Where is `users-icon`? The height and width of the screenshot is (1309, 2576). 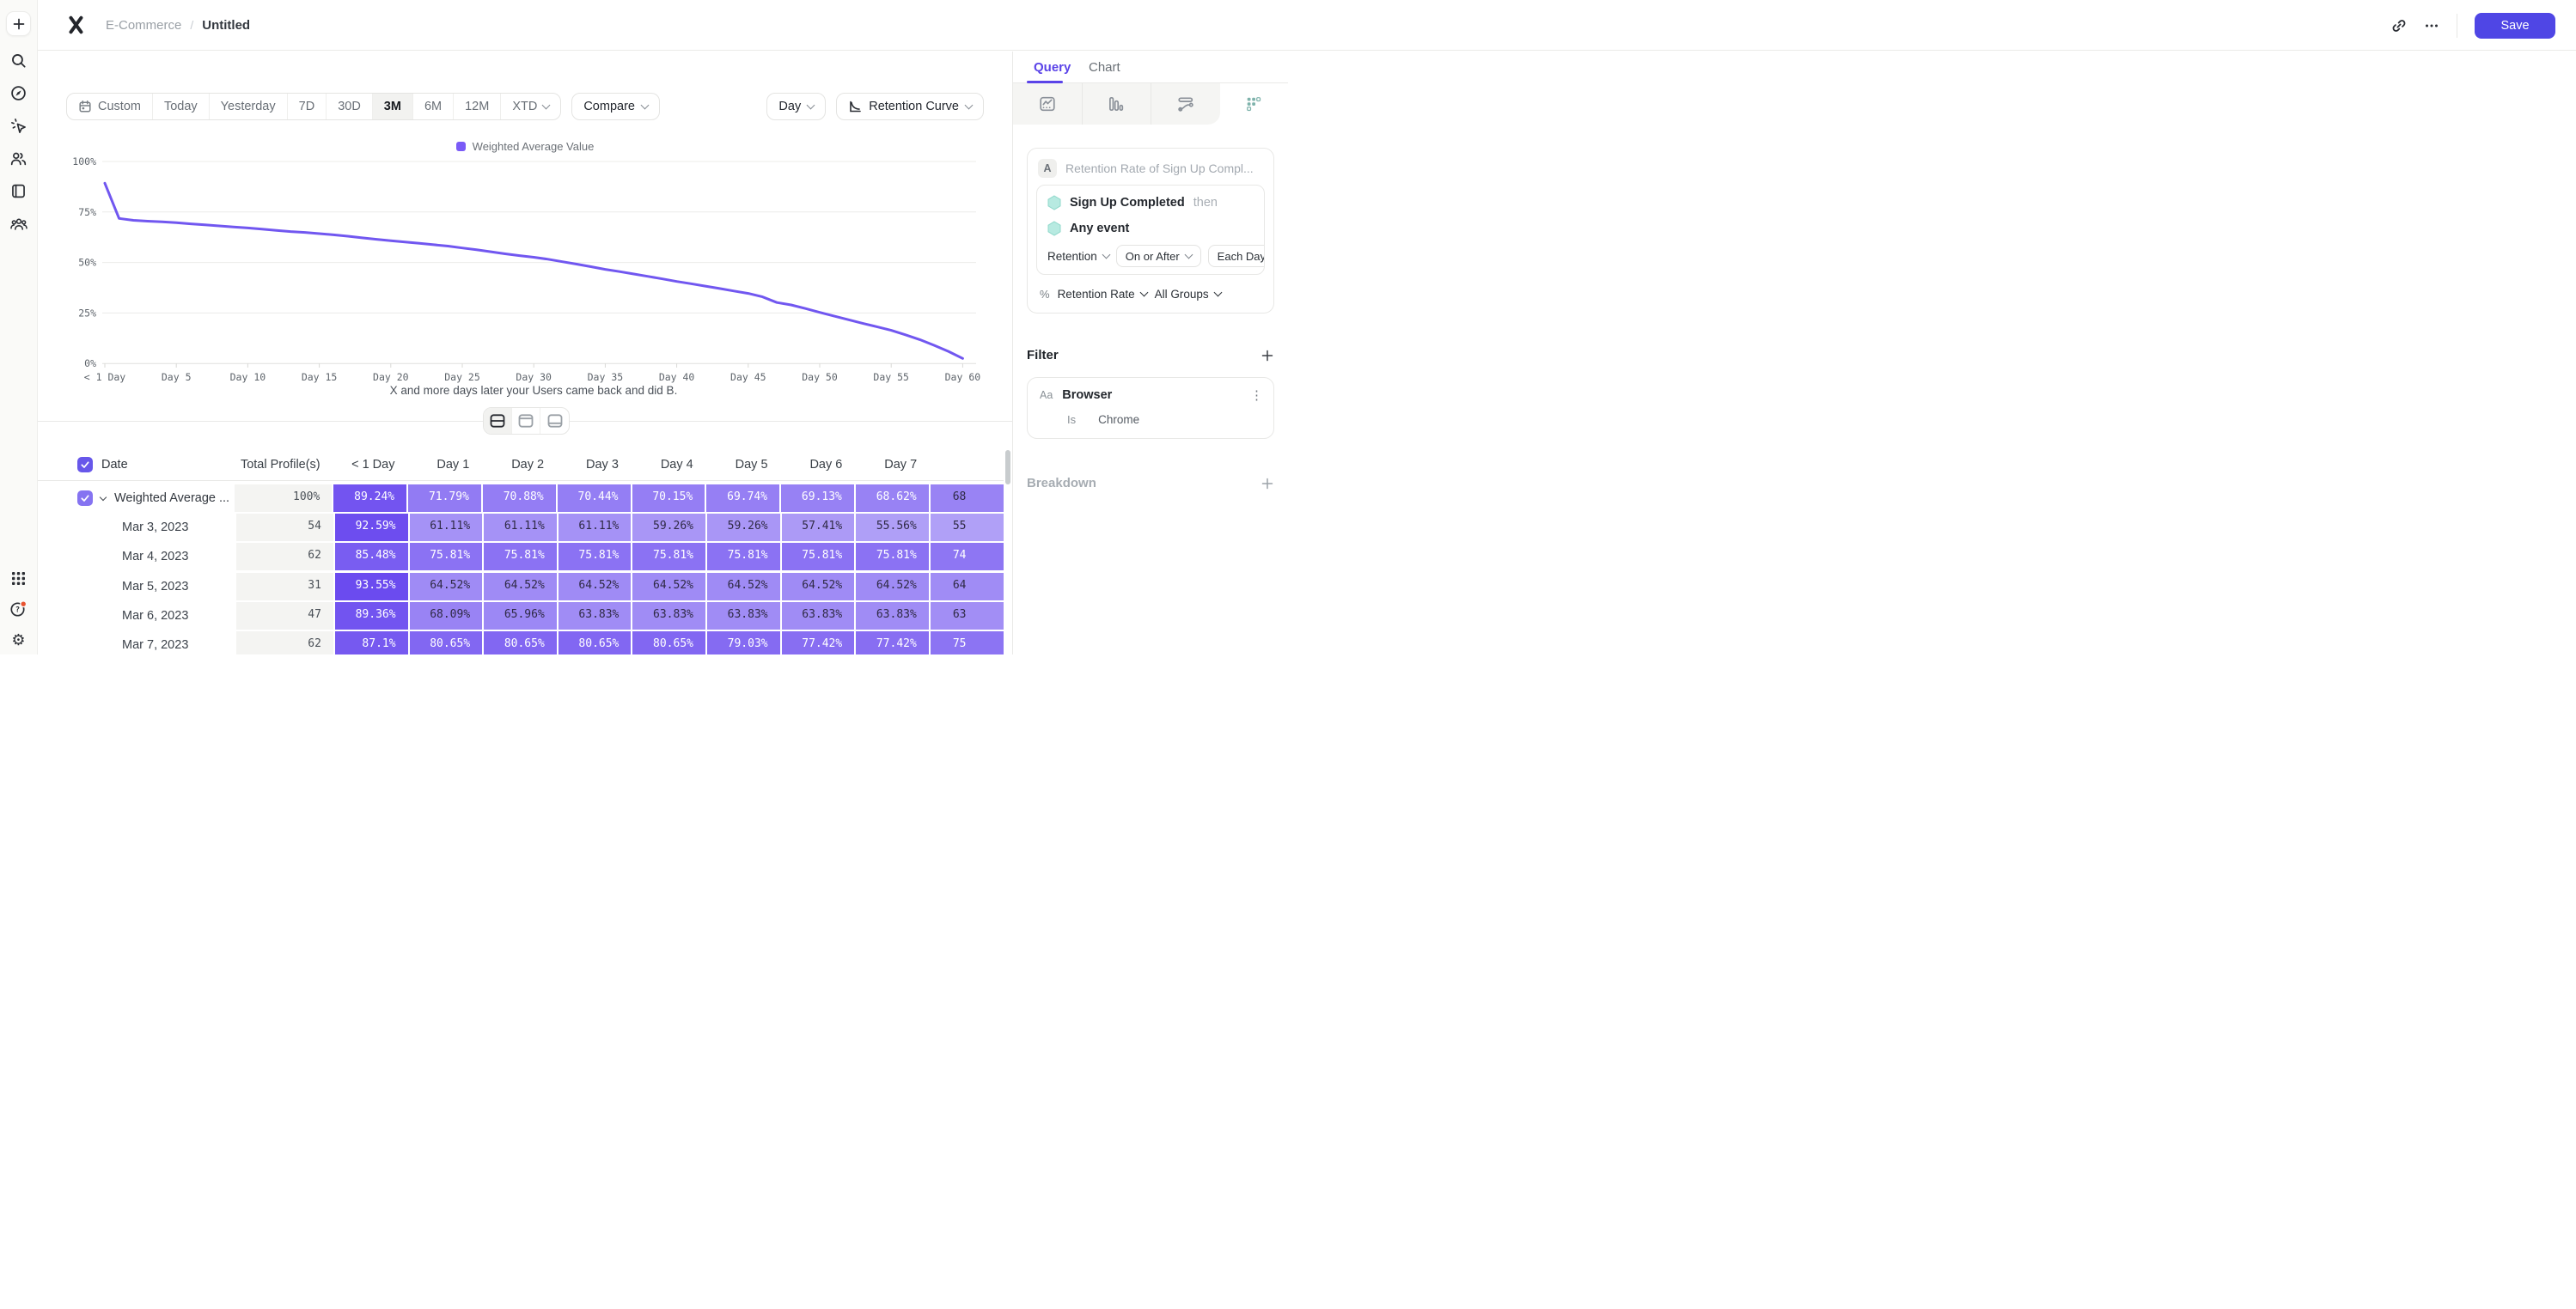 users-icon is located at coordinates (18, 158).